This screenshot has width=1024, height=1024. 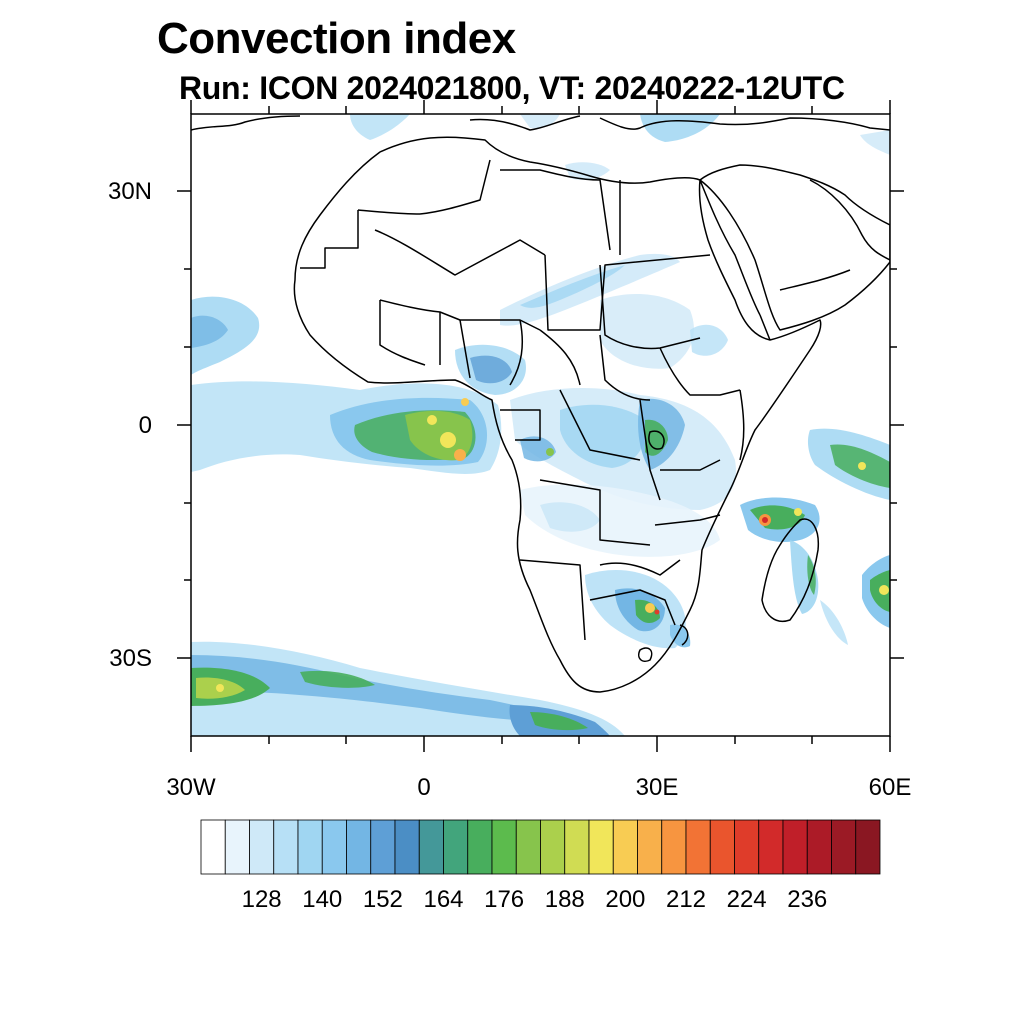 I want to click on lon-label-60e: 60E, so click(x=890, y=787).